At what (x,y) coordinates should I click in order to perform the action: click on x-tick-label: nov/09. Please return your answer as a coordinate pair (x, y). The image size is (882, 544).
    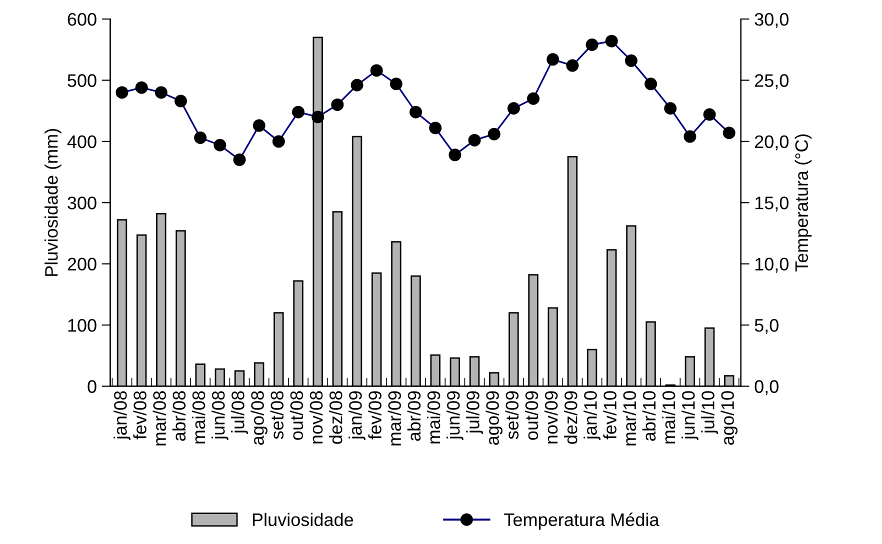
    Looking at the image, I should click on (551, 417).